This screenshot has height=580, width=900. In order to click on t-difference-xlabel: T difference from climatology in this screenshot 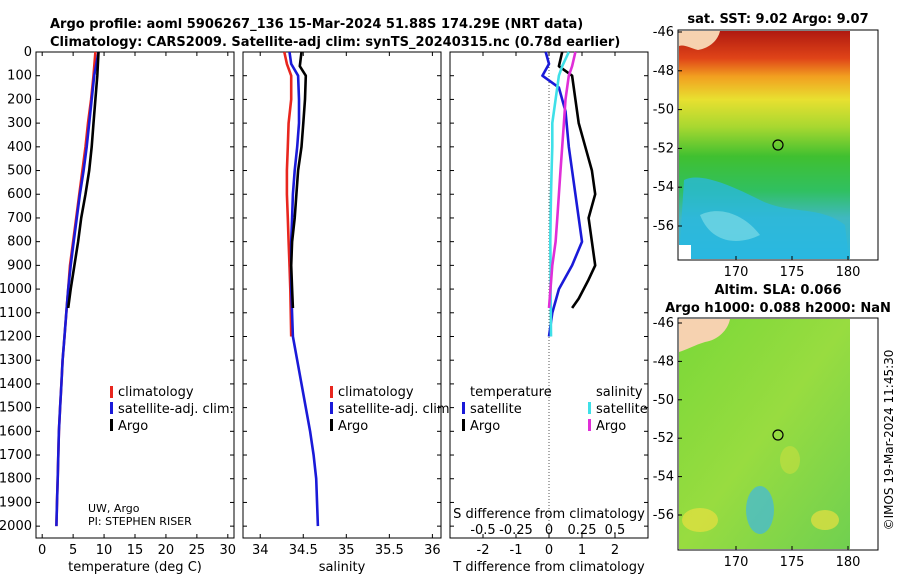, I will do `click(548, 567)`.